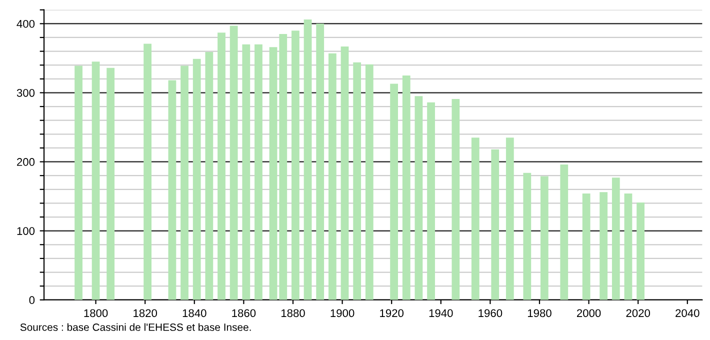  Describe the element at coordinates (441, 313) in the screenshot. I see `x-tick-label: 1940` at that location.